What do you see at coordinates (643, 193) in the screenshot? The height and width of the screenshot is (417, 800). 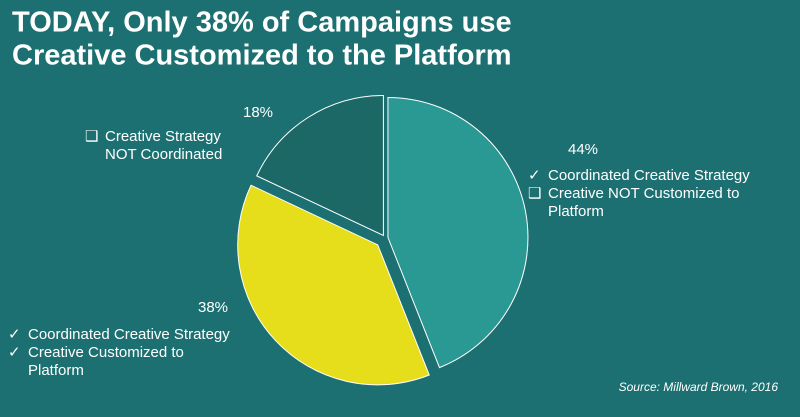 I see `note-text: Creative NOT Customized to` at bounding box center [643, 193].